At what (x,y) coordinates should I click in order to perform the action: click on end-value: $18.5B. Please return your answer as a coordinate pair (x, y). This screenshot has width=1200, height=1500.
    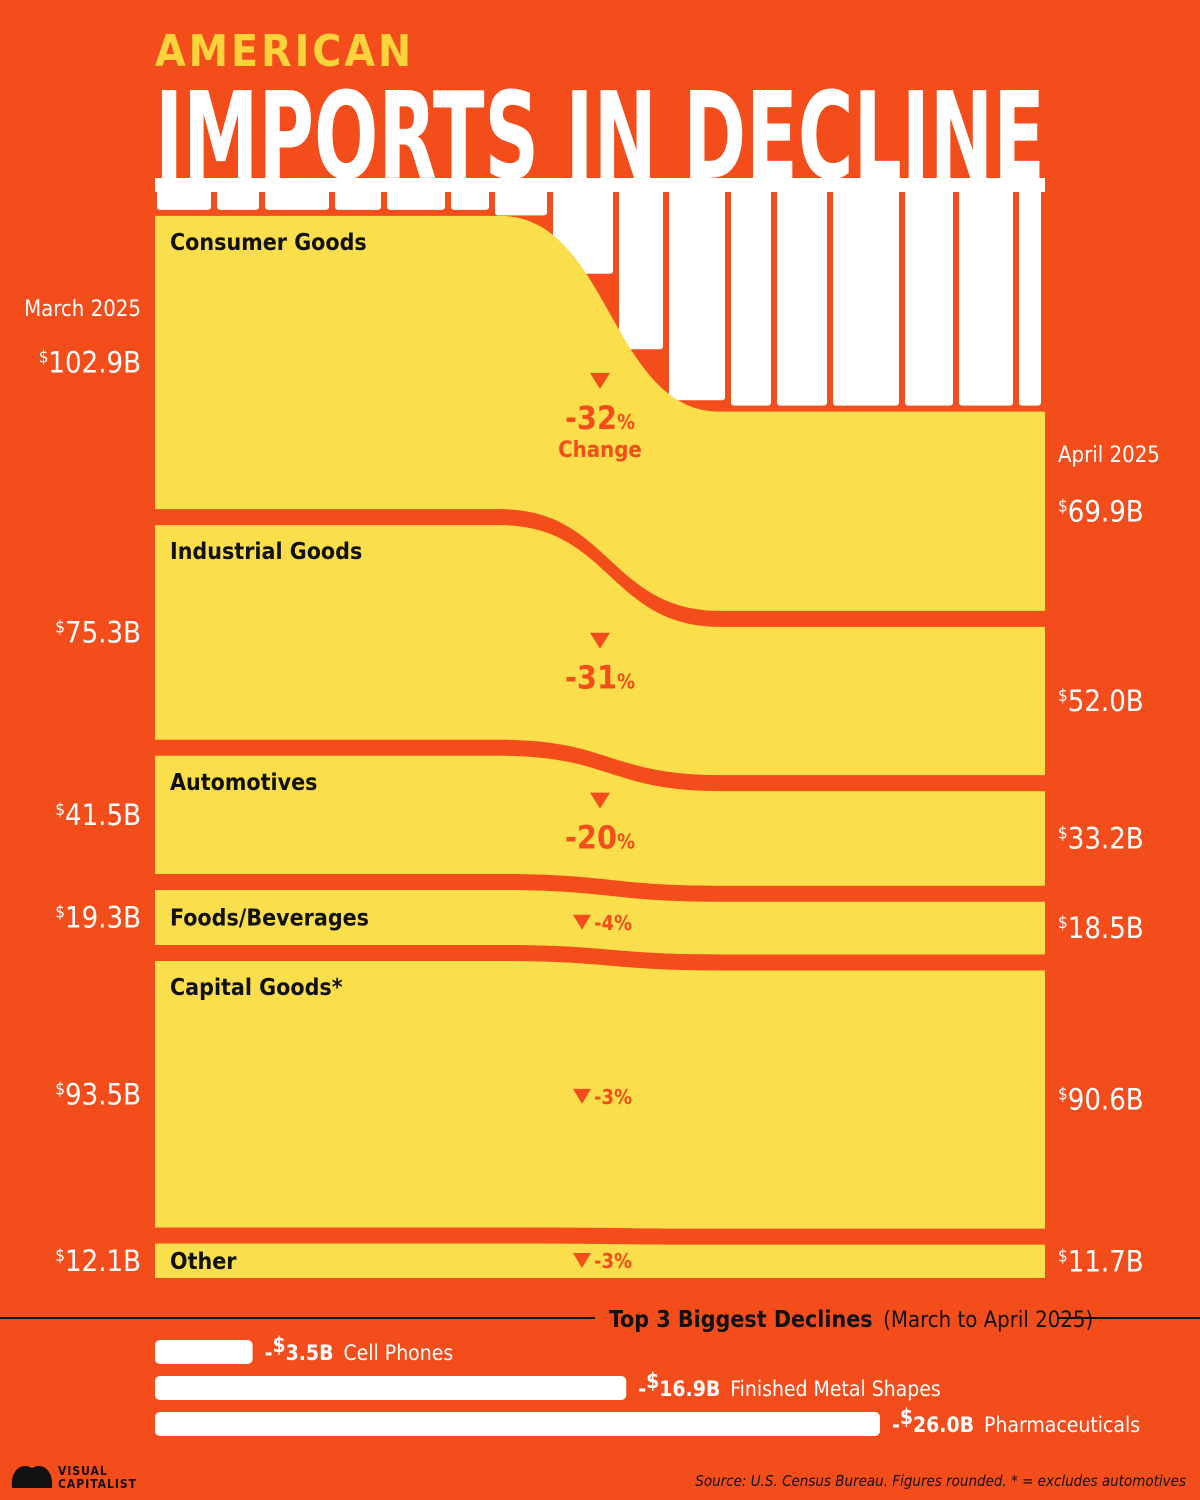
    Looking at the image, I should click on (1101, 928).